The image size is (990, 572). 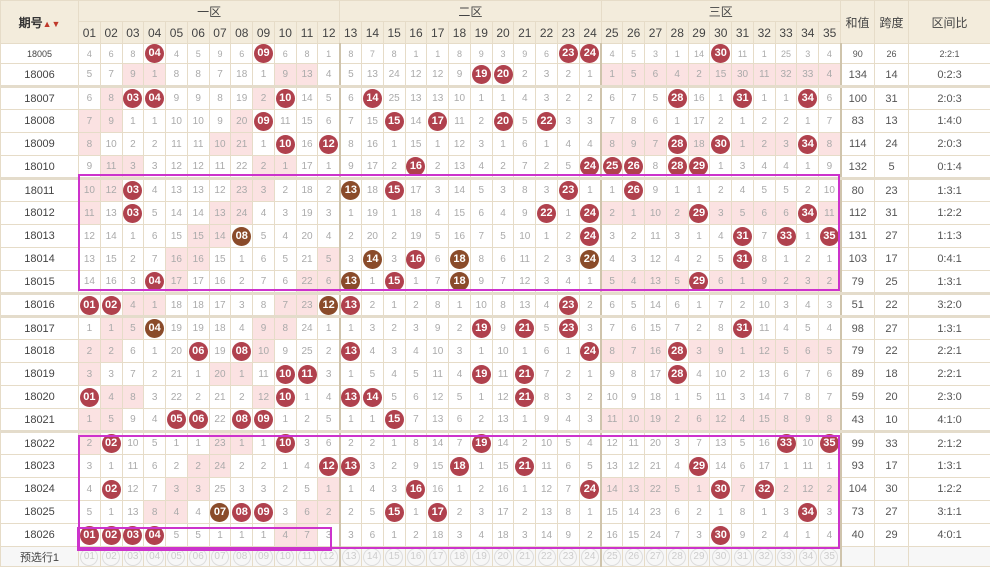 I want to click on number-col-header: 29, so click(x=699, y=32).